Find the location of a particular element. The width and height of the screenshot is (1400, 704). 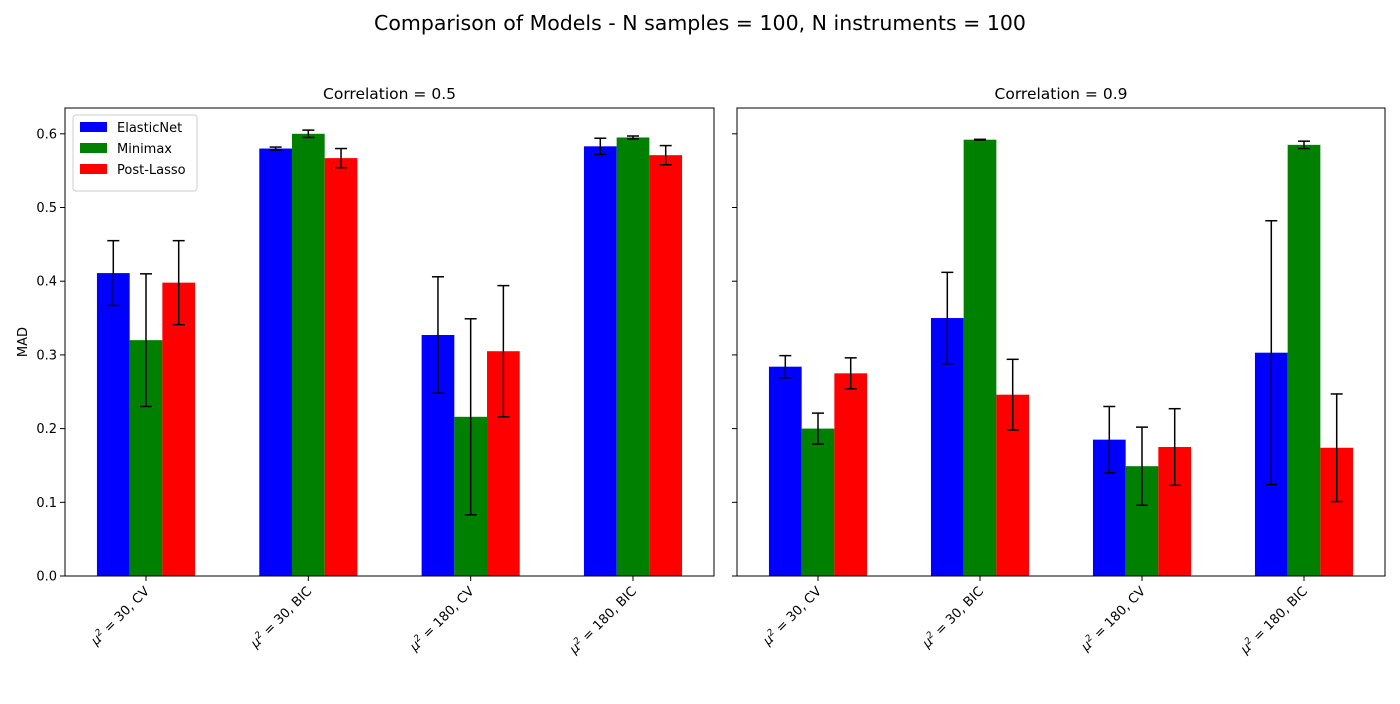

y-tick-label: 0.0 is located at coordinates (46, 577).